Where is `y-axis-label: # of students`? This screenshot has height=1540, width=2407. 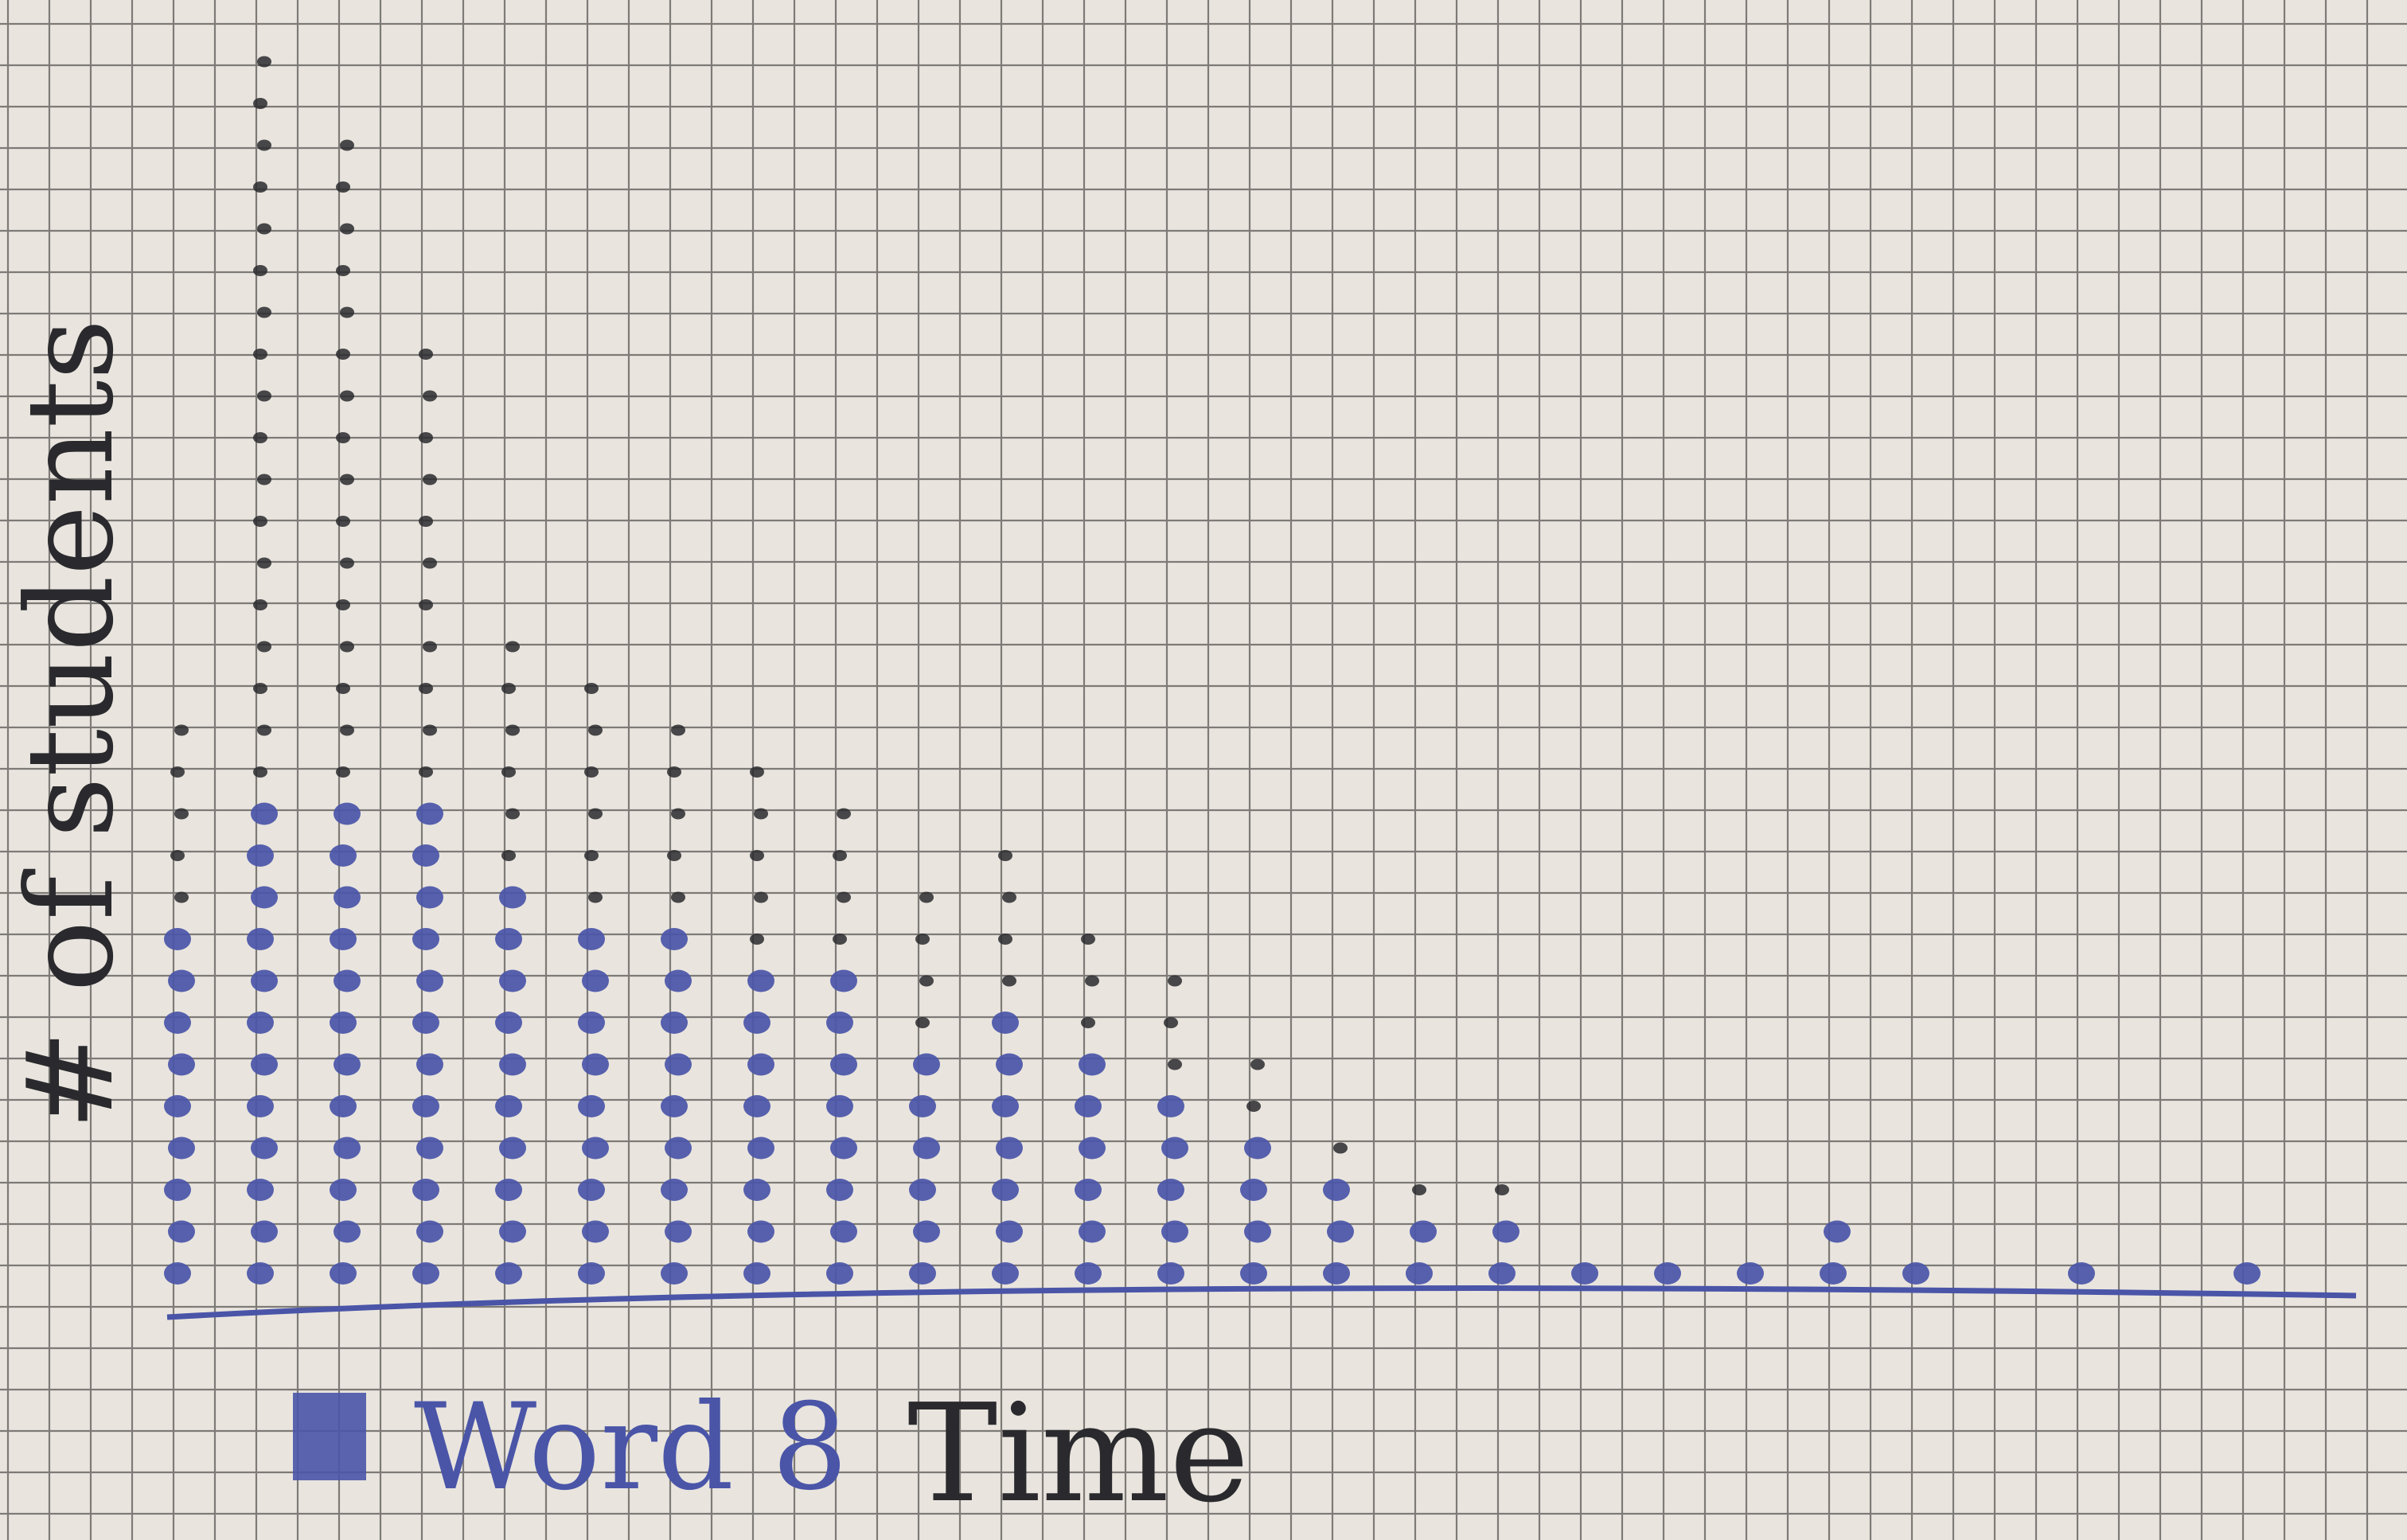
y-axis-label: # of students is located at coordinates (71, 724).